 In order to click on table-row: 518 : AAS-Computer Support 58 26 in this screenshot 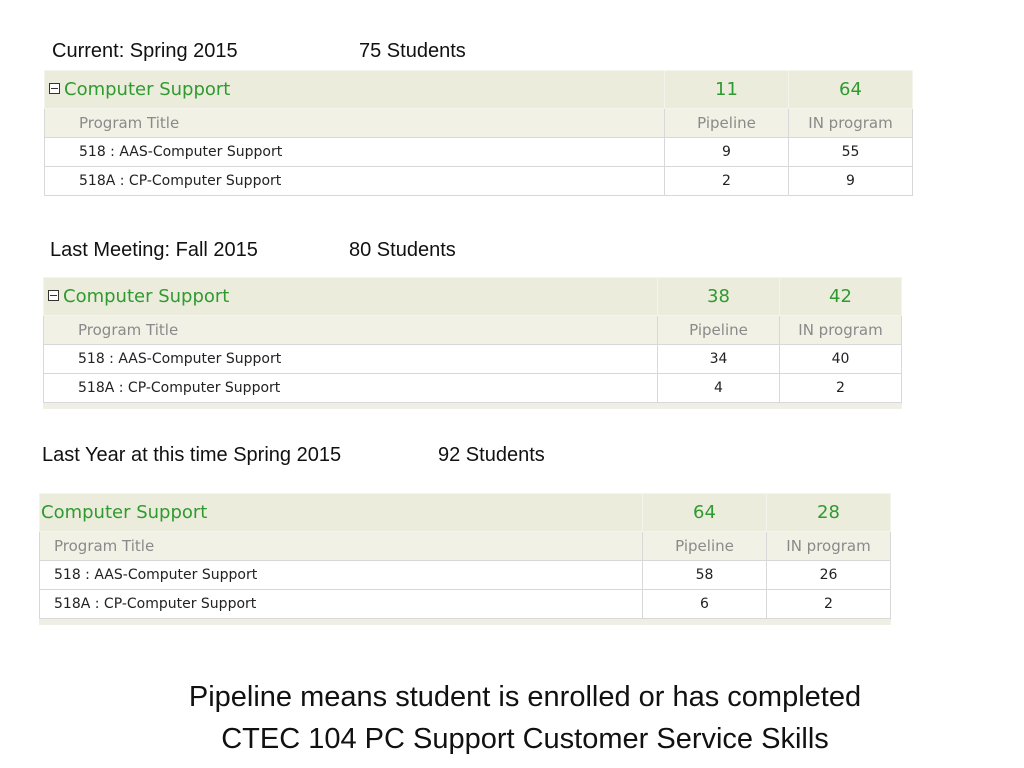, I will do `click(465, 575)`.